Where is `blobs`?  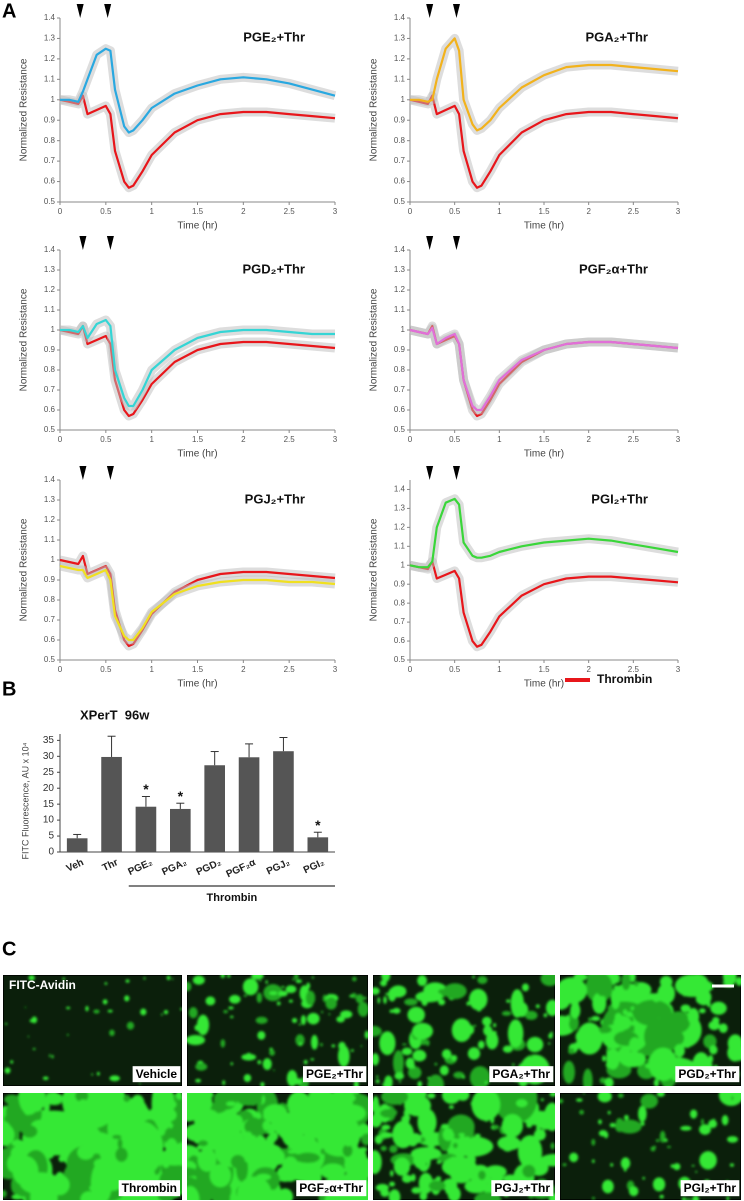 blobs is located at coordinates (93, 1030).